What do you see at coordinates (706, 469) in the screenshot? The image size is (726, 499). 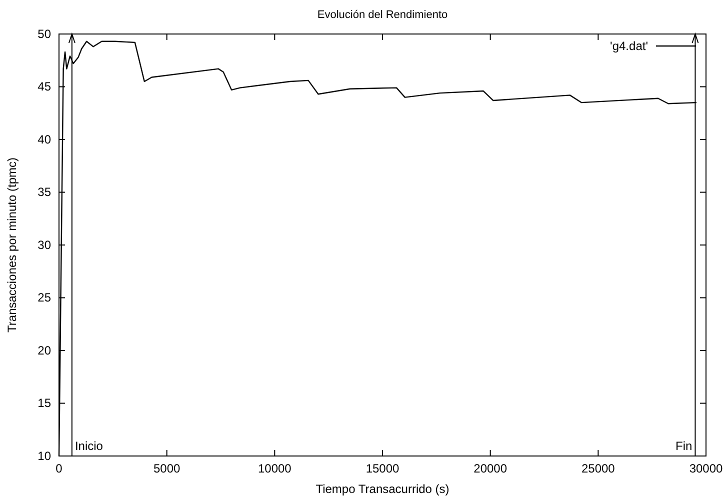 I see `x-tick-label: 30000` at bounding box center [706, 469].